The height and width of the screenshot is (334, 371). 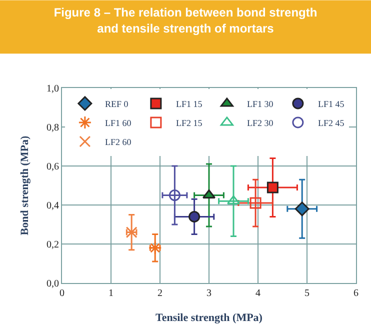 What do you see at coordinates (331, 103) in the screenshot?
I see `legend-label: LF1 45` at bounding box center [331, 103].